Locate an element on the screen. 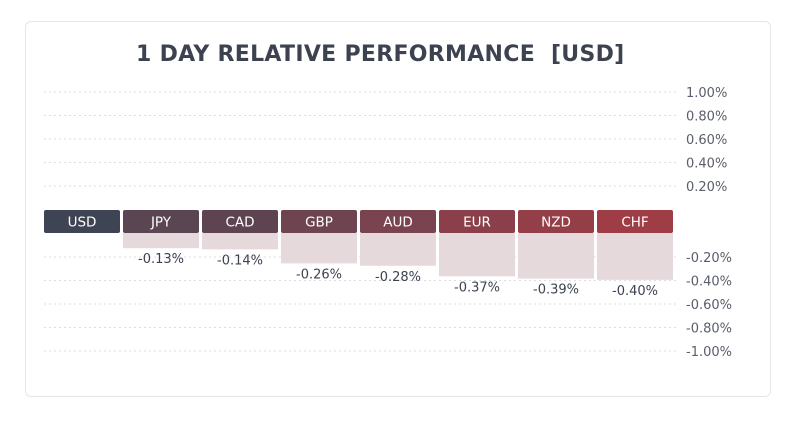 The image size is (800, 423). y-tick-label: -0.40% is located at coordinates (709, 282).